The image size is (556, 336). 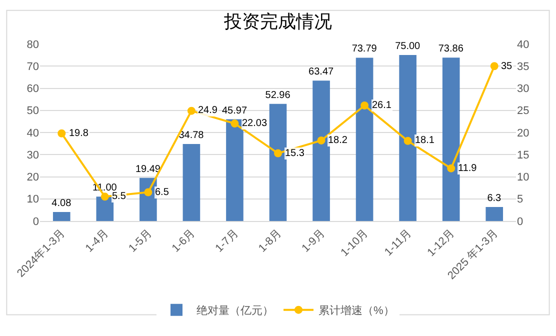 I want to click on y2-tick-label: 25, so click(x=523, y=111).